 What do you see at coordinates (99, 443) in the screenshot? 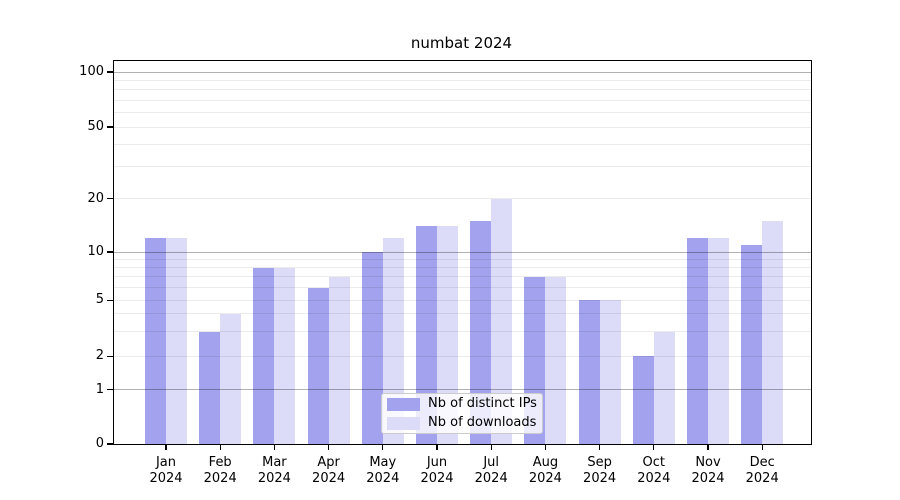
I see `y-axis-tick-label: 0` at bounding box center [99, 443].